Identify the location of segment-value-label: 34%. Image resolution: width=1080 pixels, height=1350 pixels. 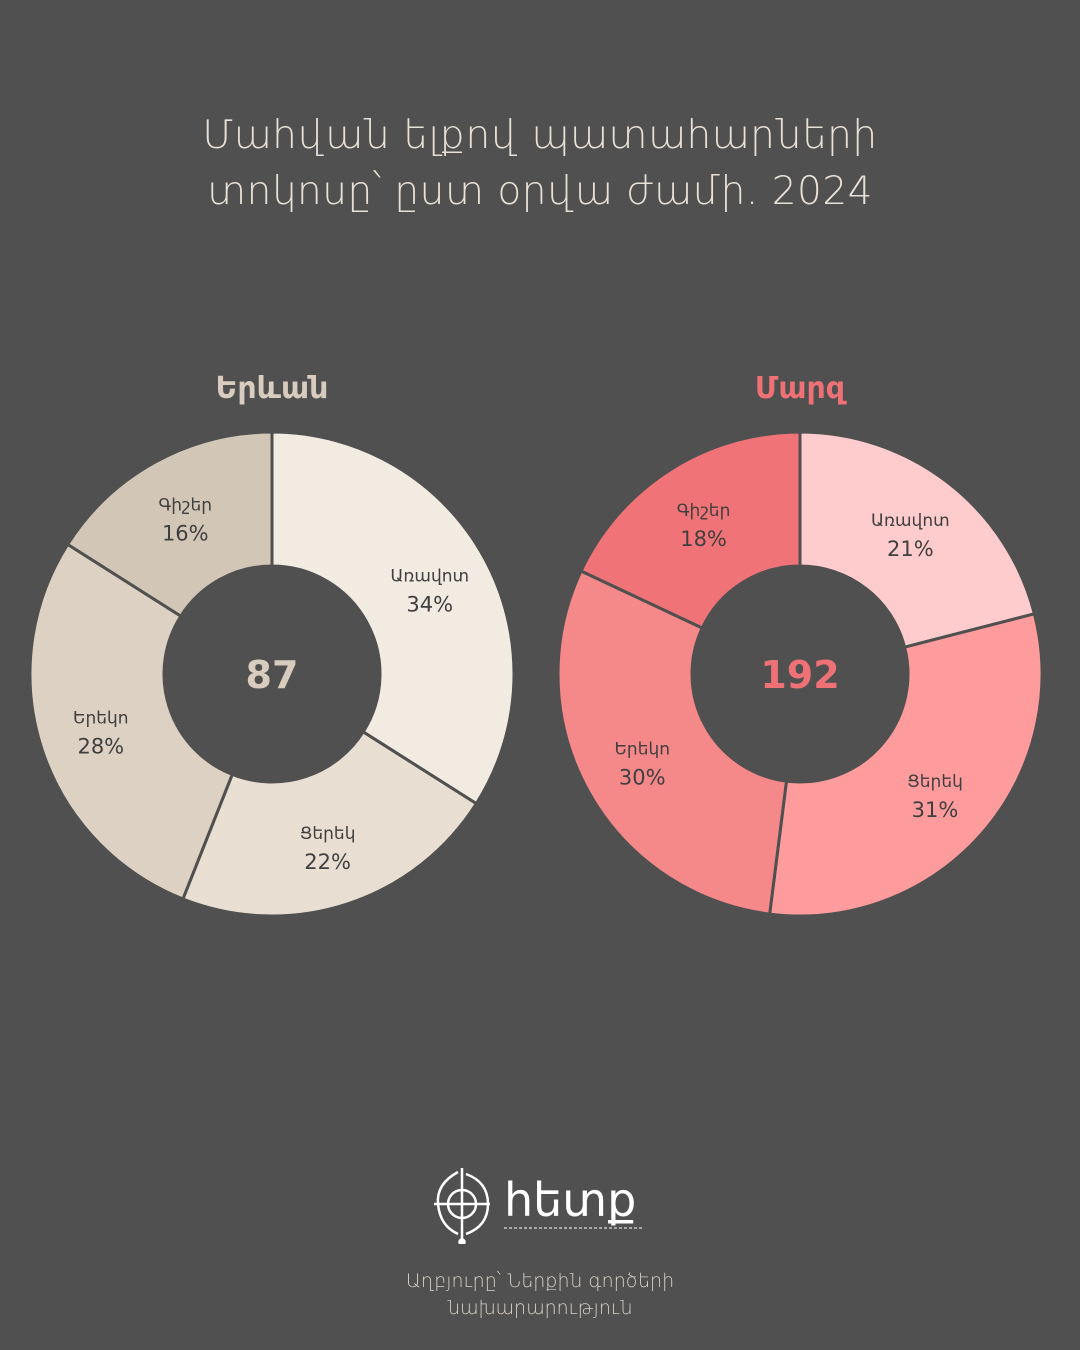
(429, 604).